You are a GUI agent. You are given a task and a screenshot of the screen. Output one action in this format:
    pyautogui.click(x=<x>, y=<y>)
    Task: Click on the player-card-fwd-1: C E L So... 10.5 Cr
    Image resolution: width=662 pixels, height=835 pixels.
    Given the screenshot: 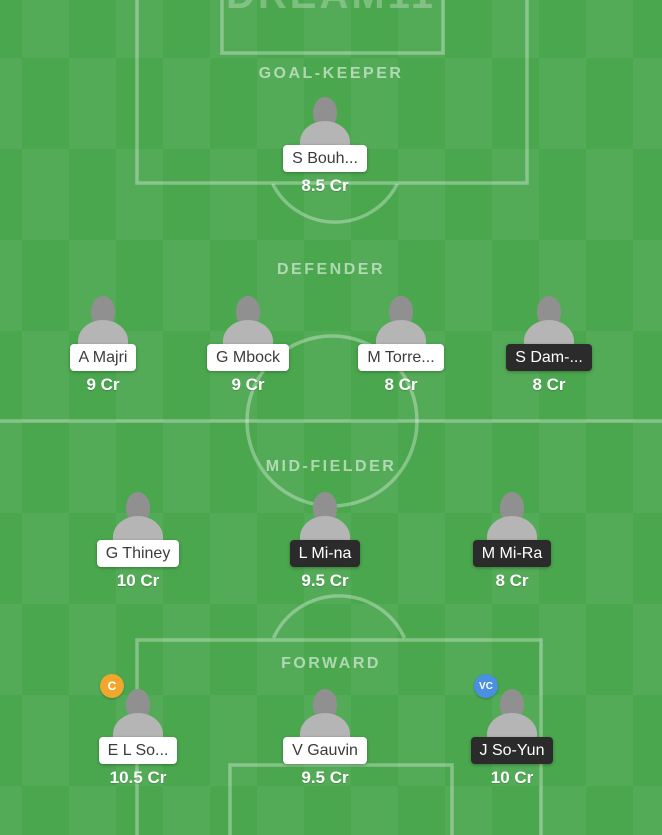 What is the action you would take?
    pyautogui.click(x=138, y=731)
    